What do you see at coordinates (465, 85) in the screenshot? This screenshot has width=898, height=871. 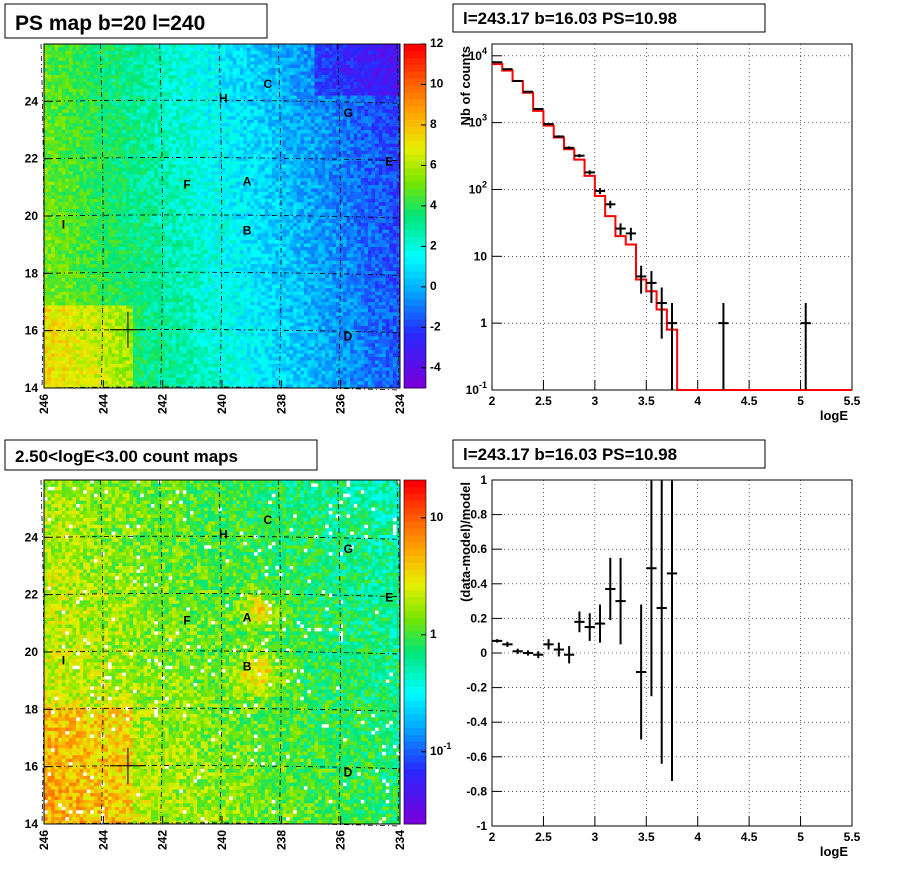 I see `y-axis-label: Nb of counts` at bounding box center [465, 85].